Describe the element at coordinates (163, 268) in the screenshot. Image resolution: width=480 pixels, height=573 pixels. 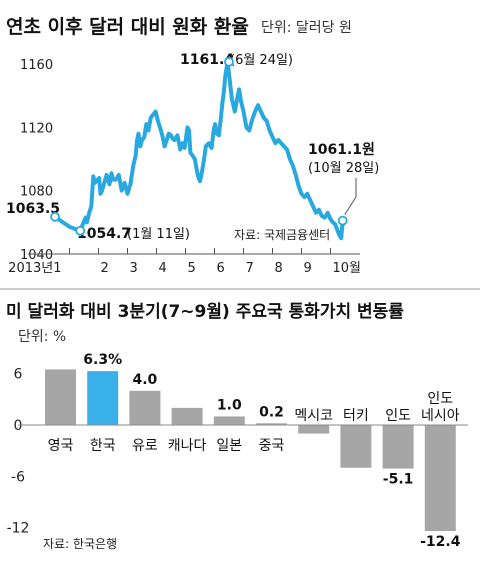
I see `line-x-tick-label: 4` at that location.